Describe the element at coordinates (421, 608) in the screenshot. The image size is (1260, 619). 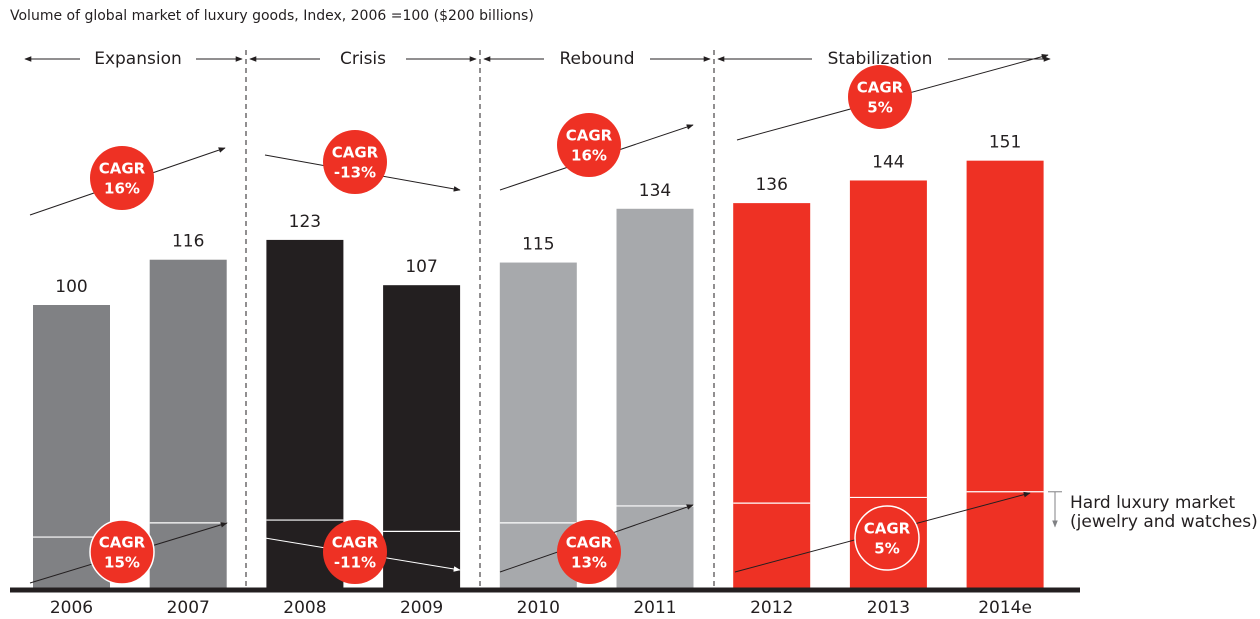
I see `x-tick-label: 2009` at that location.